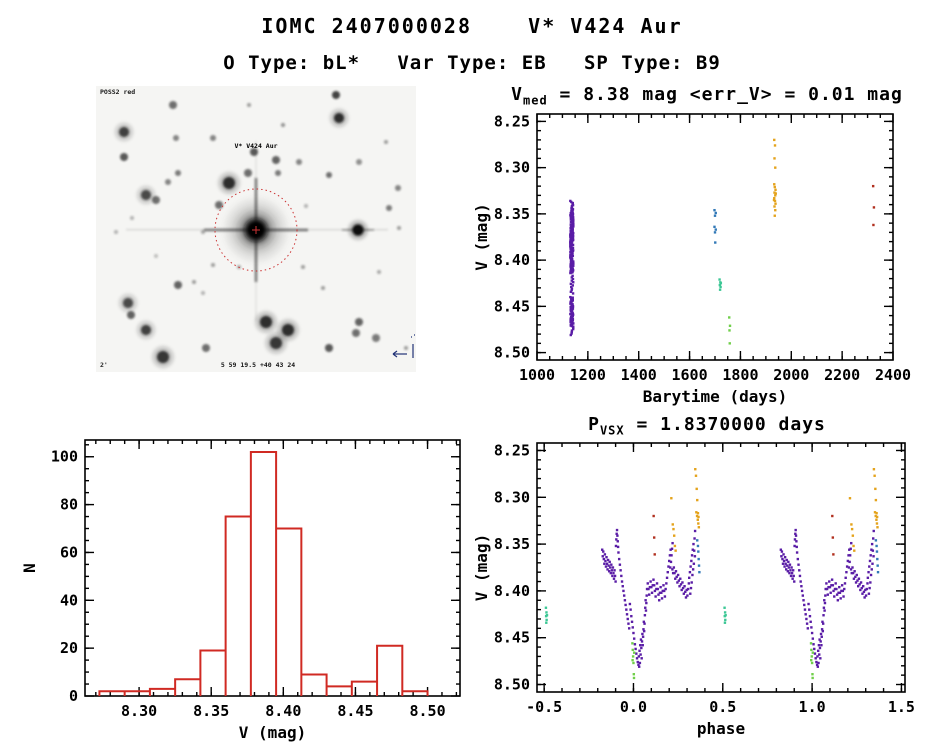 This screenshot has height=751, width=944. What do you see at coordinates (255, 146) in the screenshot?
I see `target-label: V* V424 Aur` at bounding box center [255, 146].